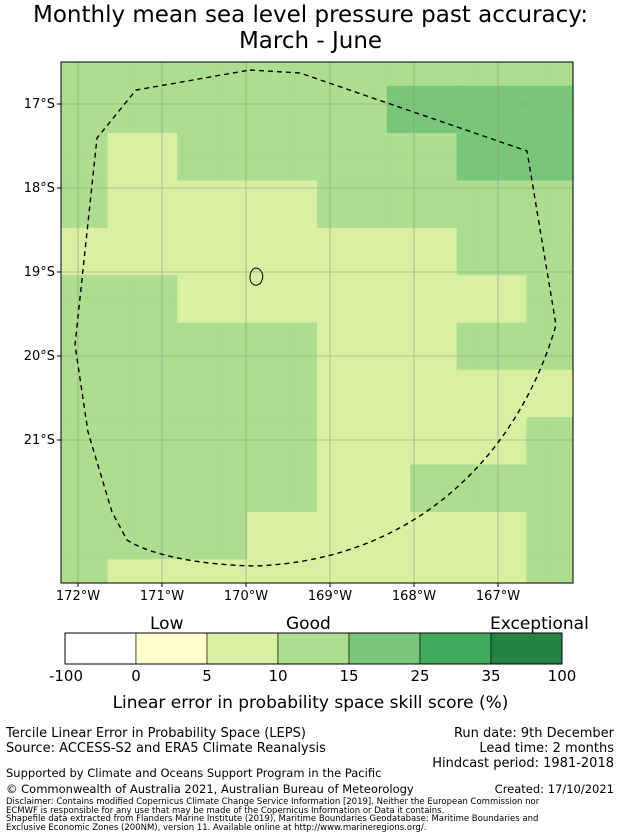  I want to click on colorbar-segment, so click(313, 648).